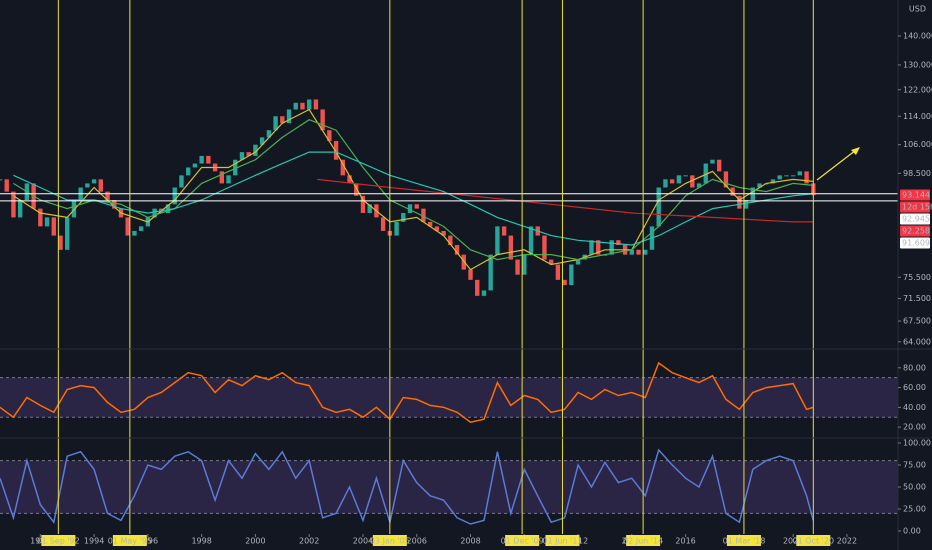 The image size is (932, 550). What do you see at coordinates (562, 541) in the screenshot?
I see `event-label: 01 Jun '11` at bounding box center [562, 541].